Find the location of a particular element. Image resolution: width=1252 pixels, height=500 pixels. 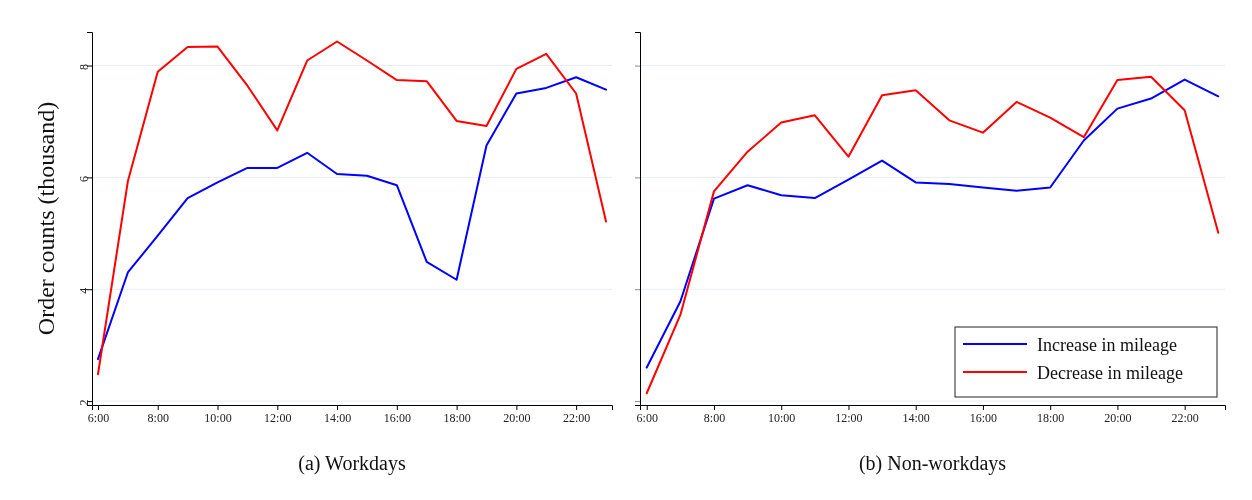

y-tick-label: 4 is located at coordinates (83, 290).